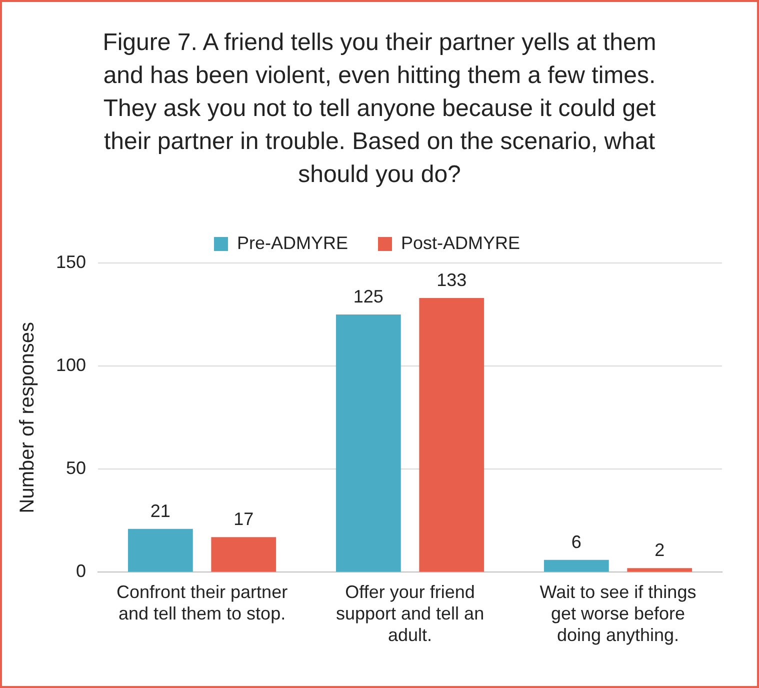 The image size is (759, 688). I want to click on y-tick-label: 0, so click(81, 571).